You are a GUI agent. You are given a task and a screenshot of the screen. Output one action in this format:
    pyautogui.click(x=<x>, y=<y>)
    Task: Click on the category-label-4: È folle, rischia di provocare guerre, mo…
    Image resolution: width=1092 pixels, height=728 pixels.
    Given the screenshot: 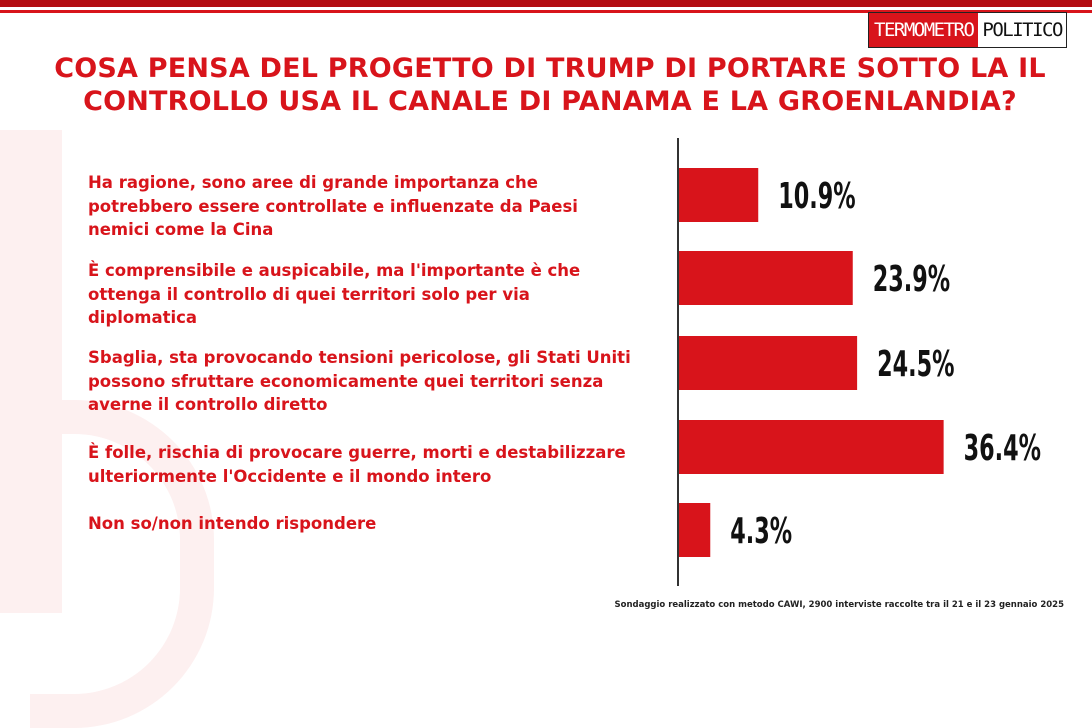 What is the action you would take?
    pyautogui.click(x=383, y=464)
    